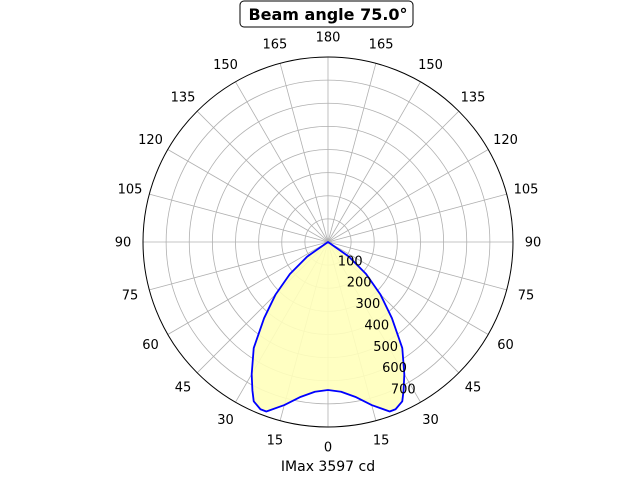 Image resolution: width=640 pixels, height=480 pixels. What do you see at coordinates (359, 283) in the screenshot?
I see `radial-tick-label: 200` at bounding box center [359, 283].